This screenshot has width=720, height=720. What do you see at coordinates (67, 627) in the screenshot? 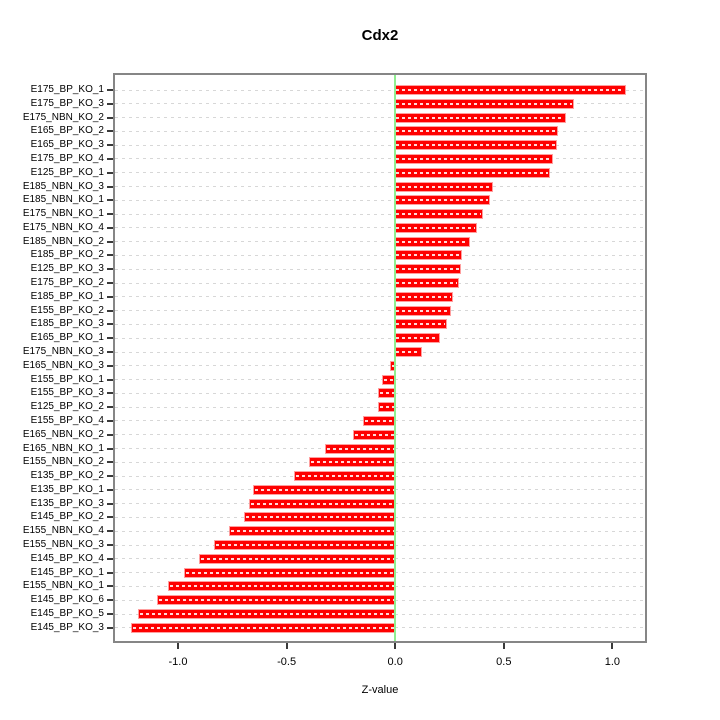
I see `y-axis-label: E145_BP_KO_3` at bounding box center [67, 627].